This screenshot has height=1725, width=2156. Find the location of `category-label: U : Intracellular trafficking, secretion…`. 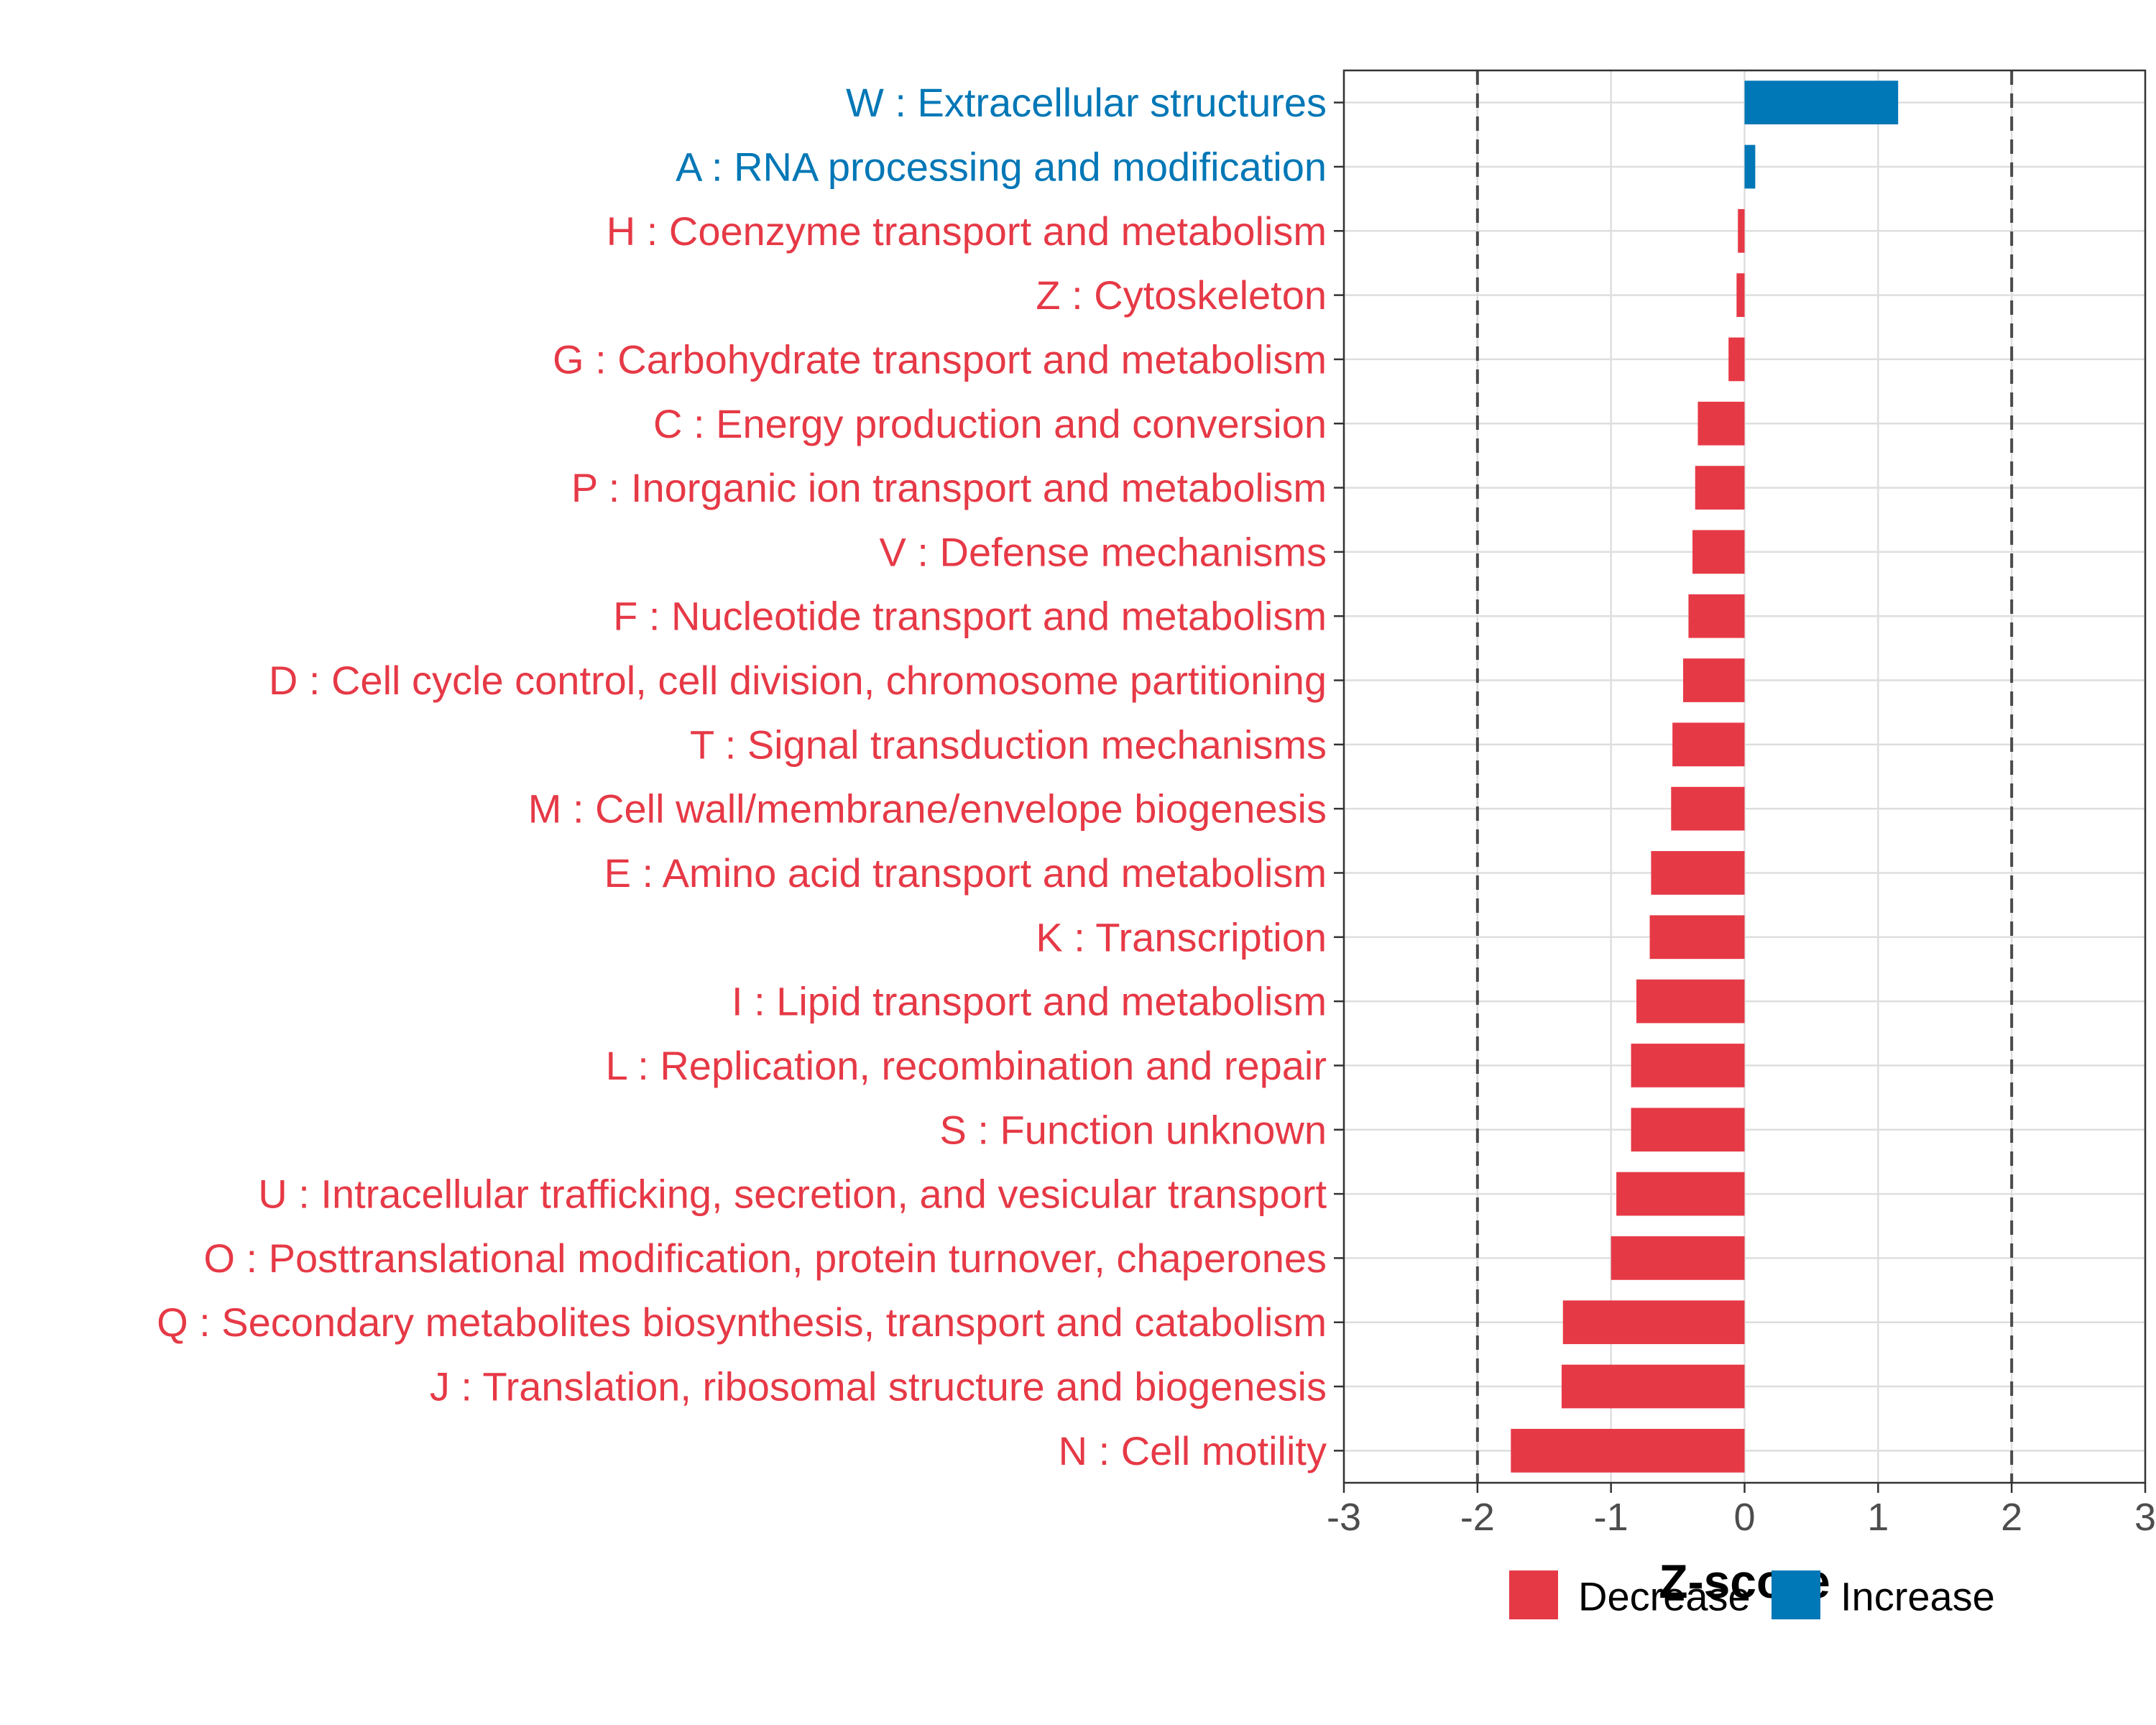

category-label: U : Intracellular trafficking, secretion… is located at coordinates (792, 1194).